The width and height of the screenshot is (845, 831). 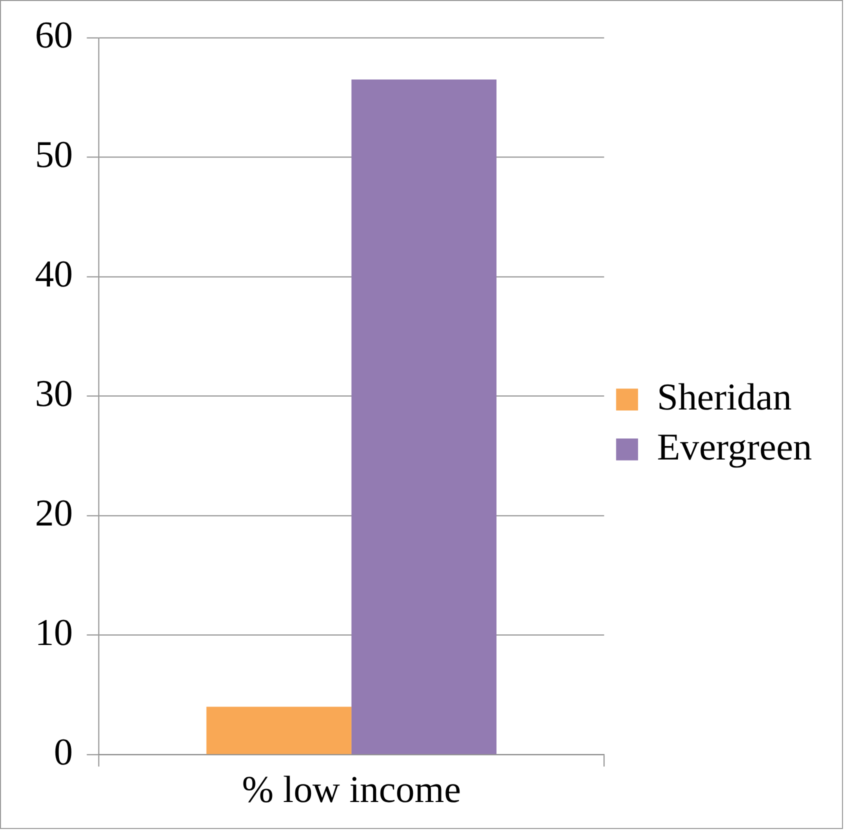 I want to click on x-tick-label: % low income, so click(x=351, y=790).